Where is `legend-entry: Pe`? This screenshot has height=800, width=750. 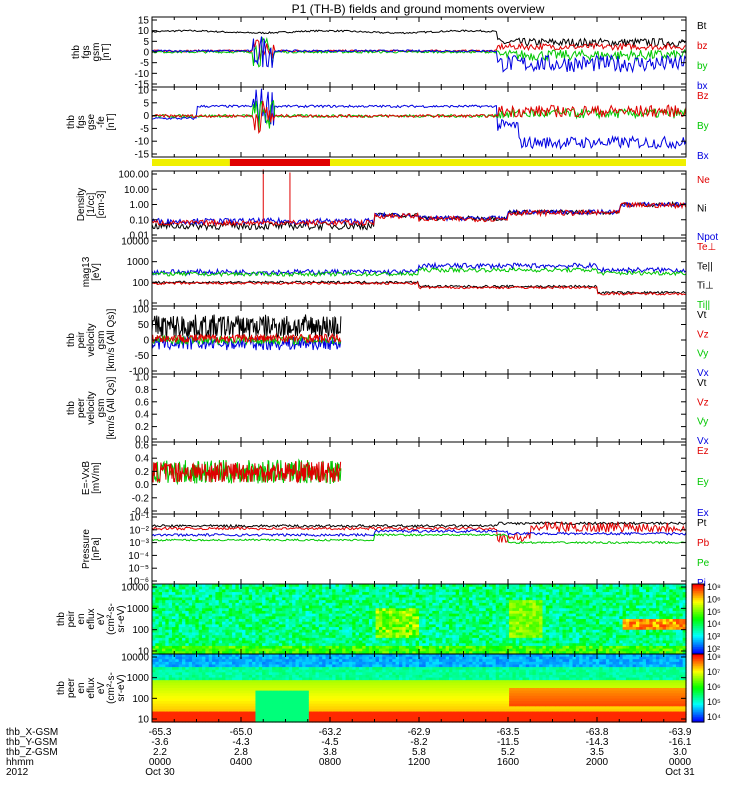
legend-entry: Pe is located at coordinates (703, 563).